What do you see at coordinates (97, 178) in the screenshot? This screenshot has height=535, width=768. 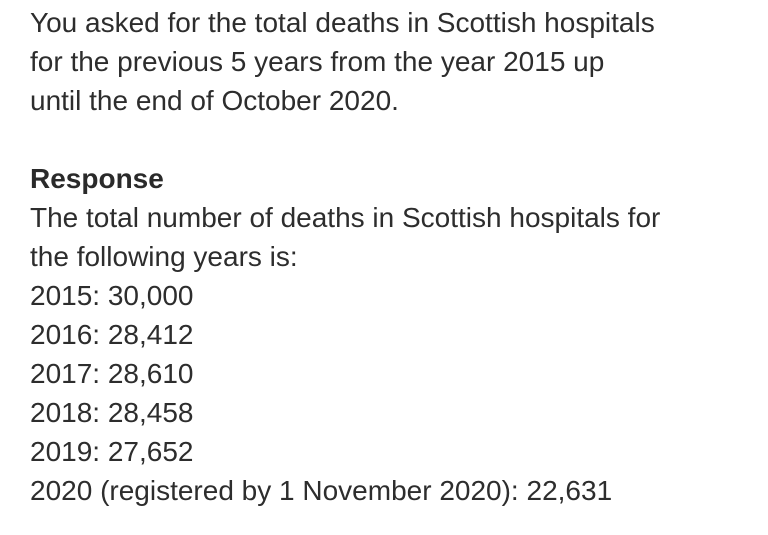 I see `response-heading: Response` at bounding box center [97, 178].